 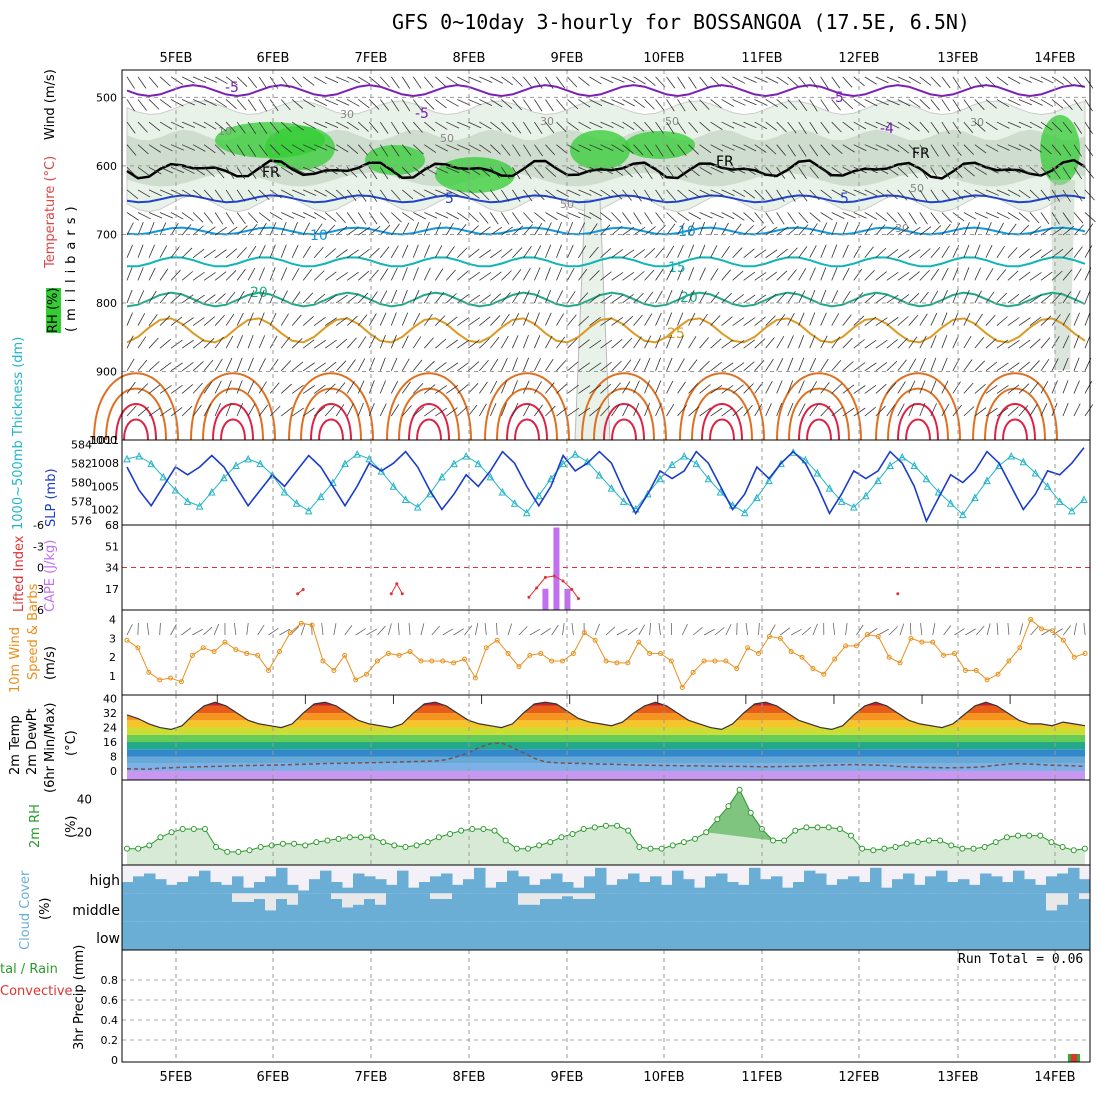 What do you see at coordinates (370, 896) in the screenshot?
I see `cloud-clear-cell` at bounding box center [370, 896].